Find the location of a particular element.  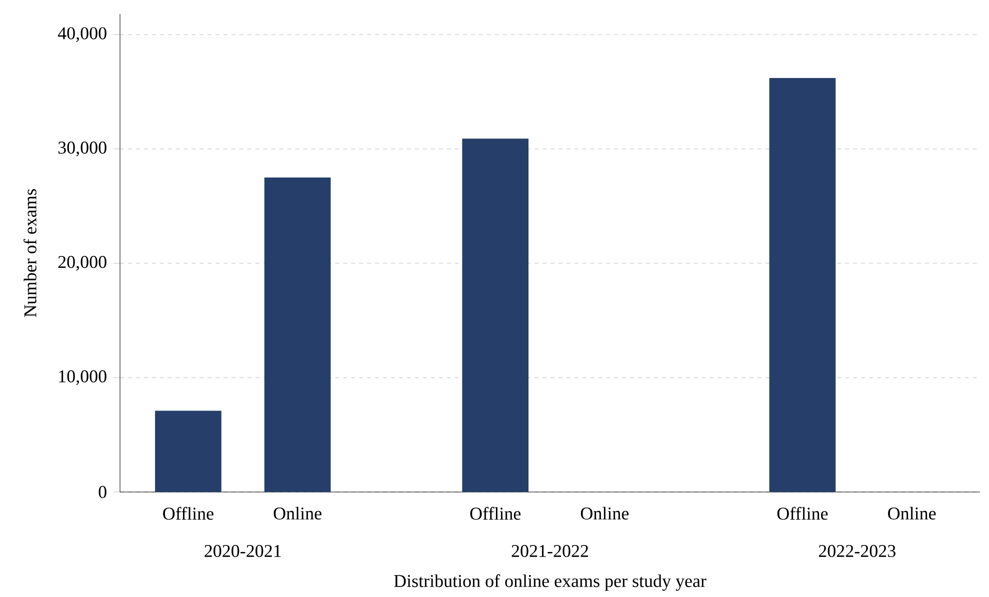

x-tick-label: 2022-2023 is located at coordinates (857, 551).